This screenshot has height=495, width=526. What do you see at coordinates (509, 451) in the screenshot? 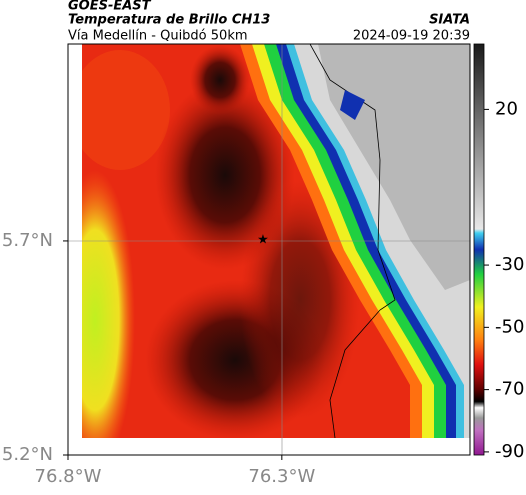
I see `colorbar-tick-label: -90` at bounding box center [509, 451].